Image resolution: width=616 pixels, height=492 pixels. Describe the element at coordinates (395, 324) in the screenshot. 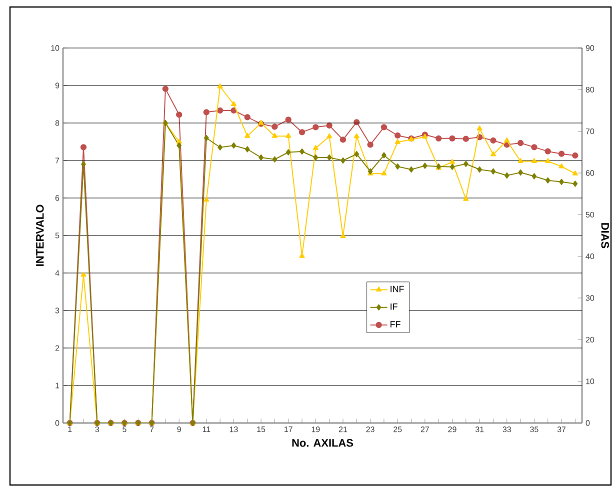

I see `legend-label: FF` at that location.